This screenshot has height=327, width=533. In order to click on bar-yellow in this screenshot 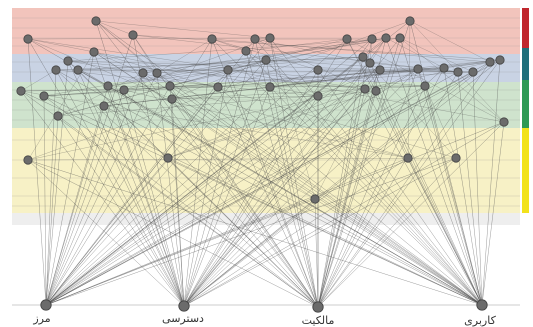, I will do `click(525, 170)`.